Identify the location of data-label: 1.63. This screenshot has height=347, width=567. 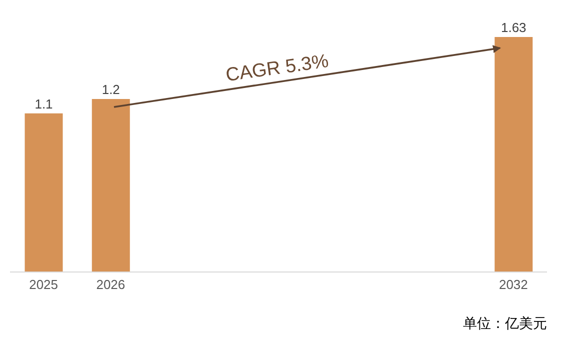
(513, 27).